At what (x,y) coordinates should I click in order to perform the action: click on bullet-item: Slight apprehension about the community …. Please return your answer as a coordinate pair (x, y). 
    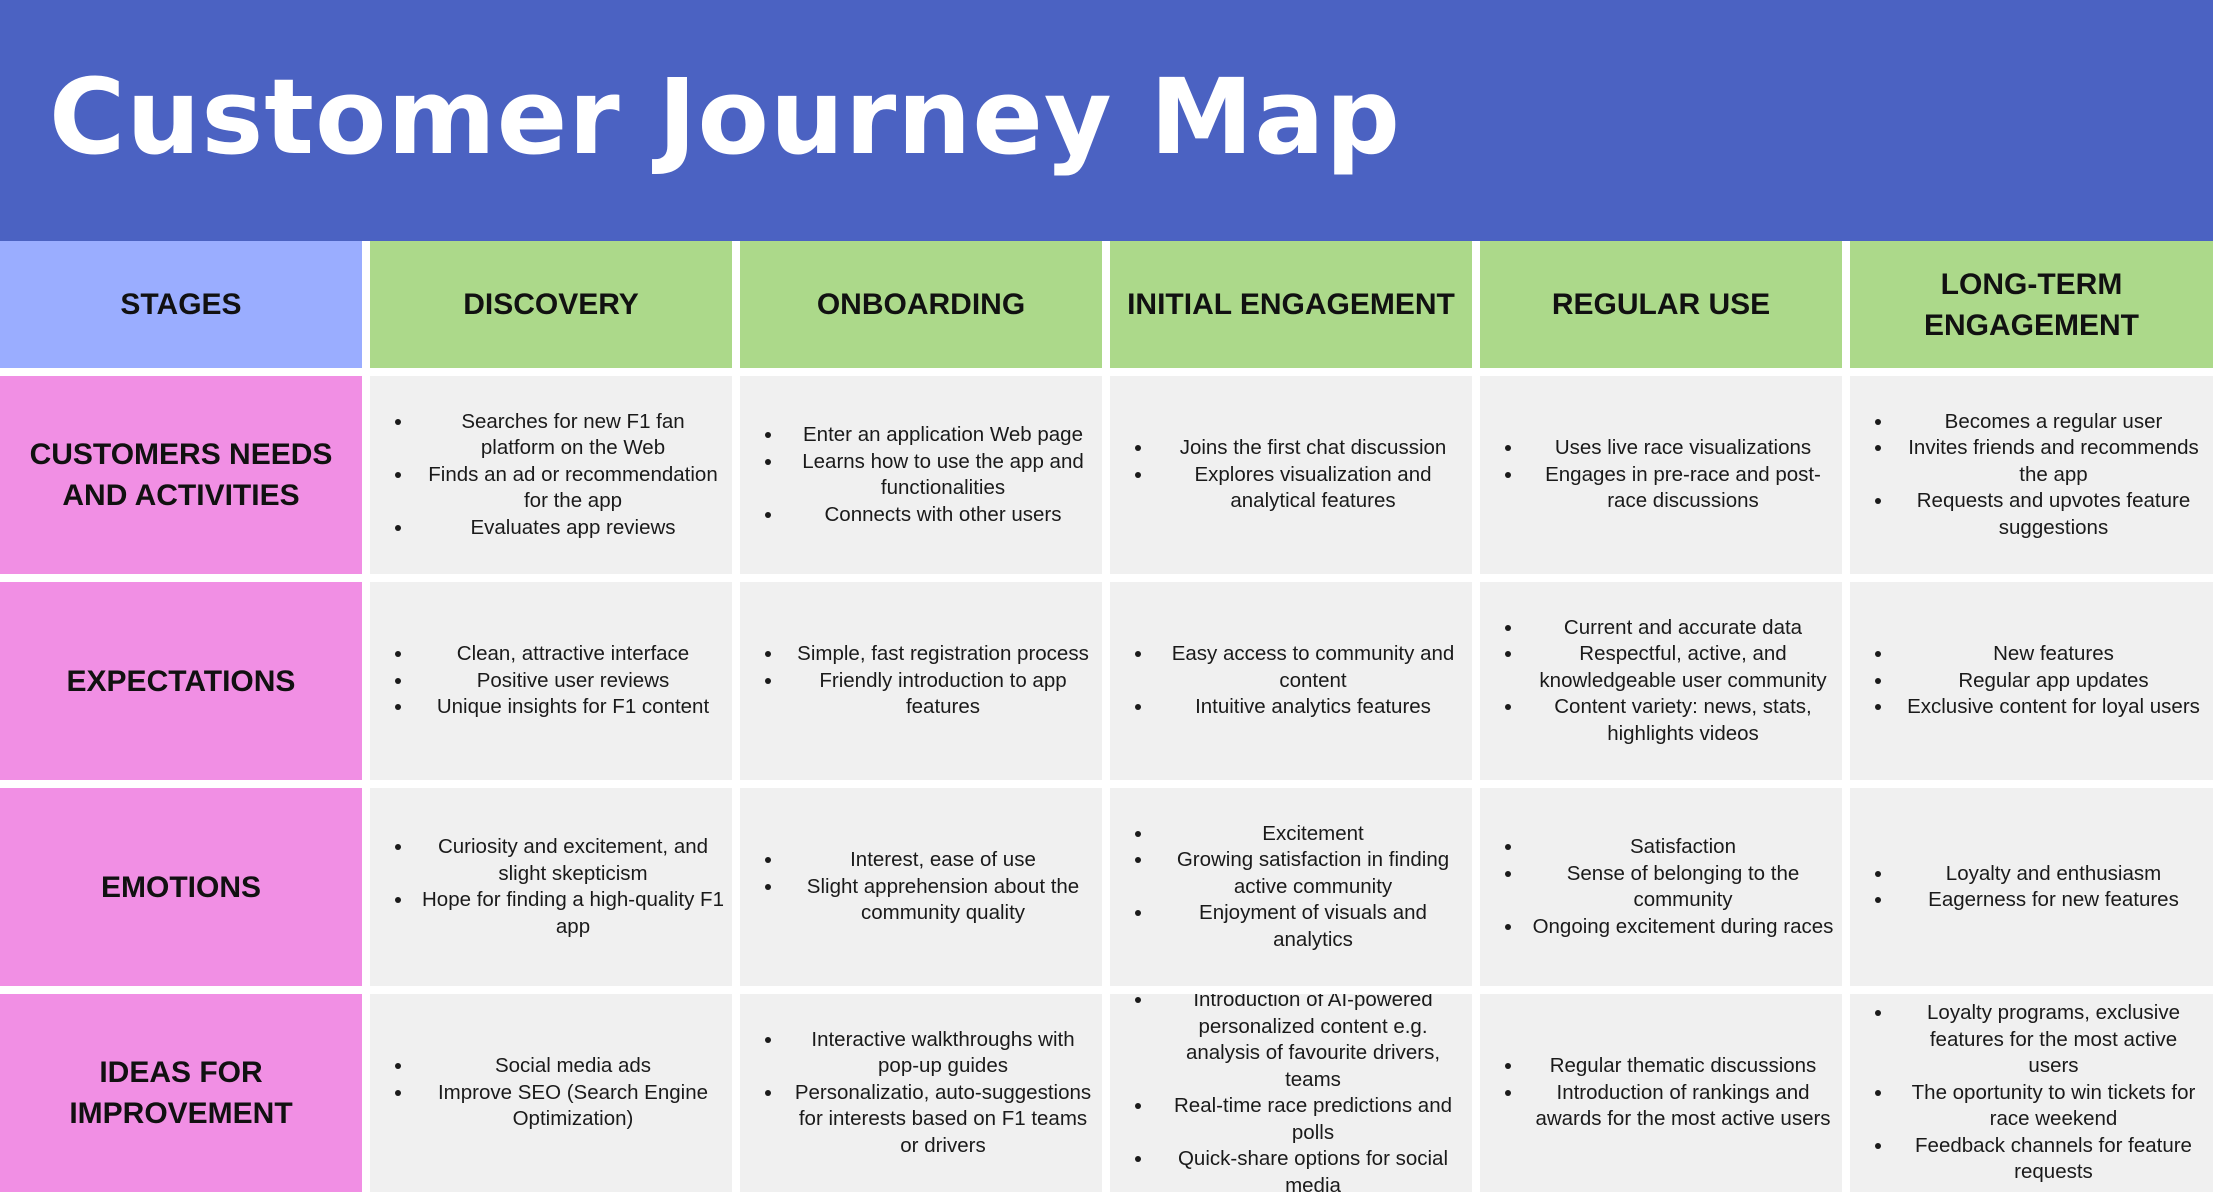
    Looking at the image, I should click on (939, 900).